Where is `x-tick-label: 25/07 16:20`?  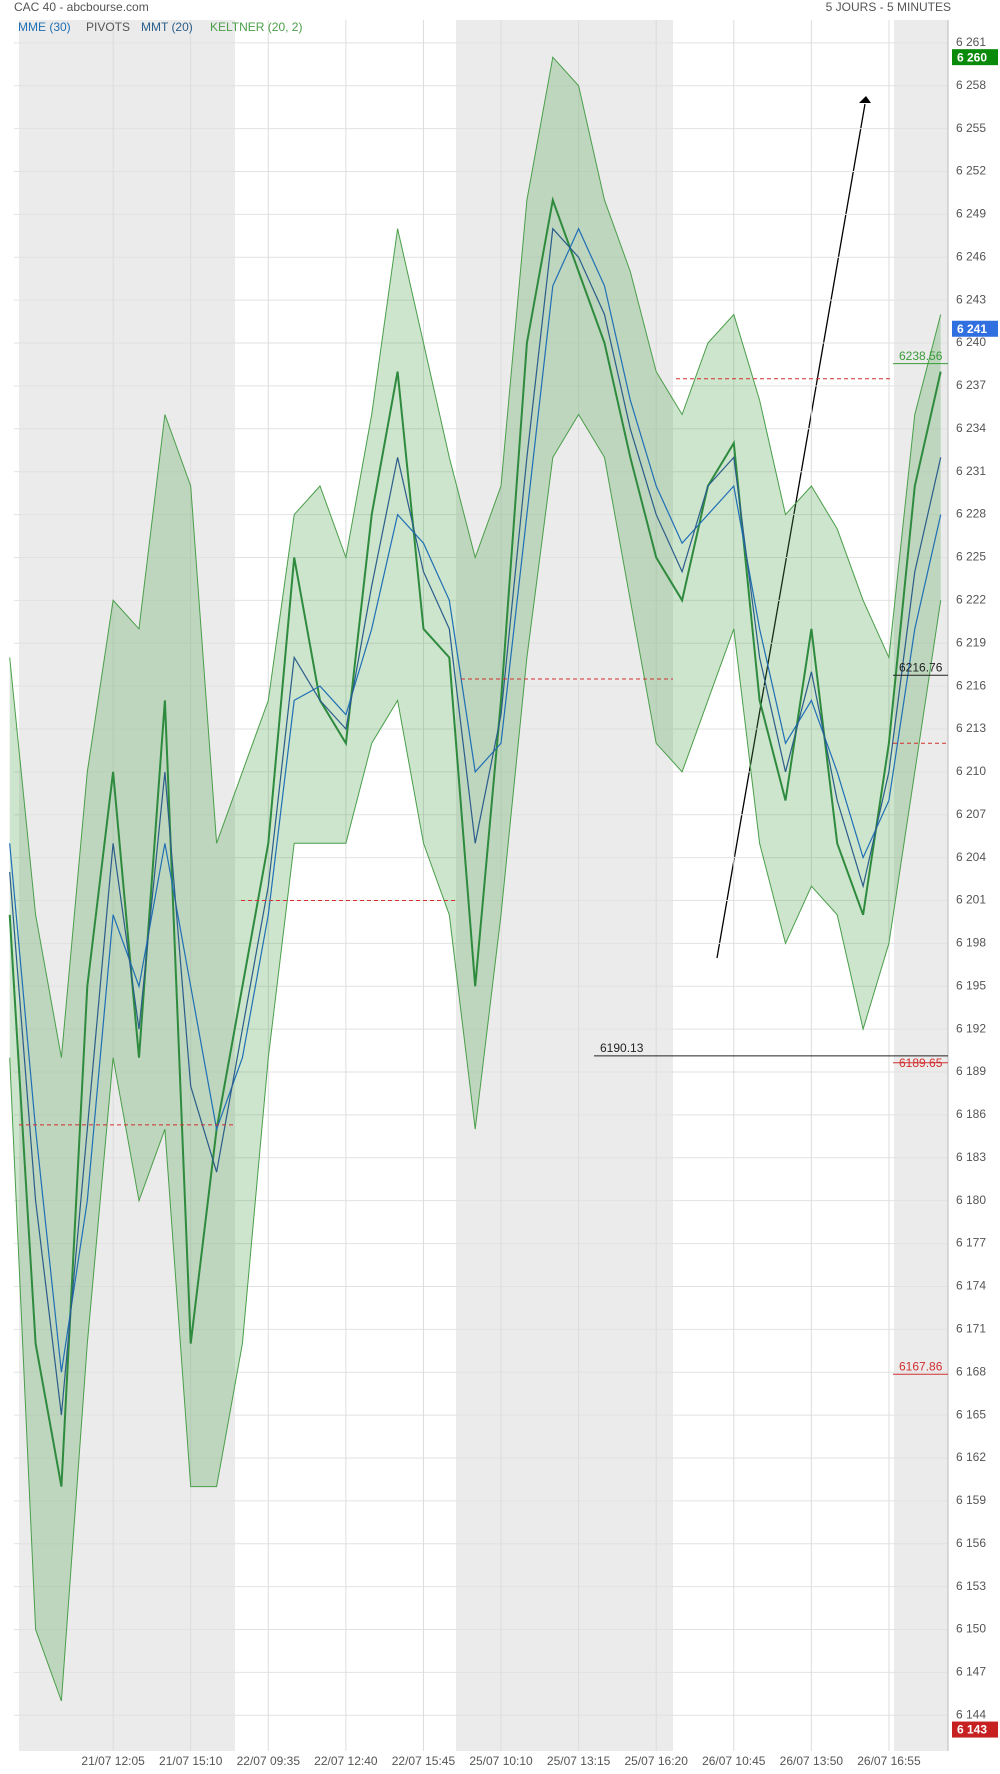
x-tick-label: 25/07 16:20 is located at coordinates (656, 1761).